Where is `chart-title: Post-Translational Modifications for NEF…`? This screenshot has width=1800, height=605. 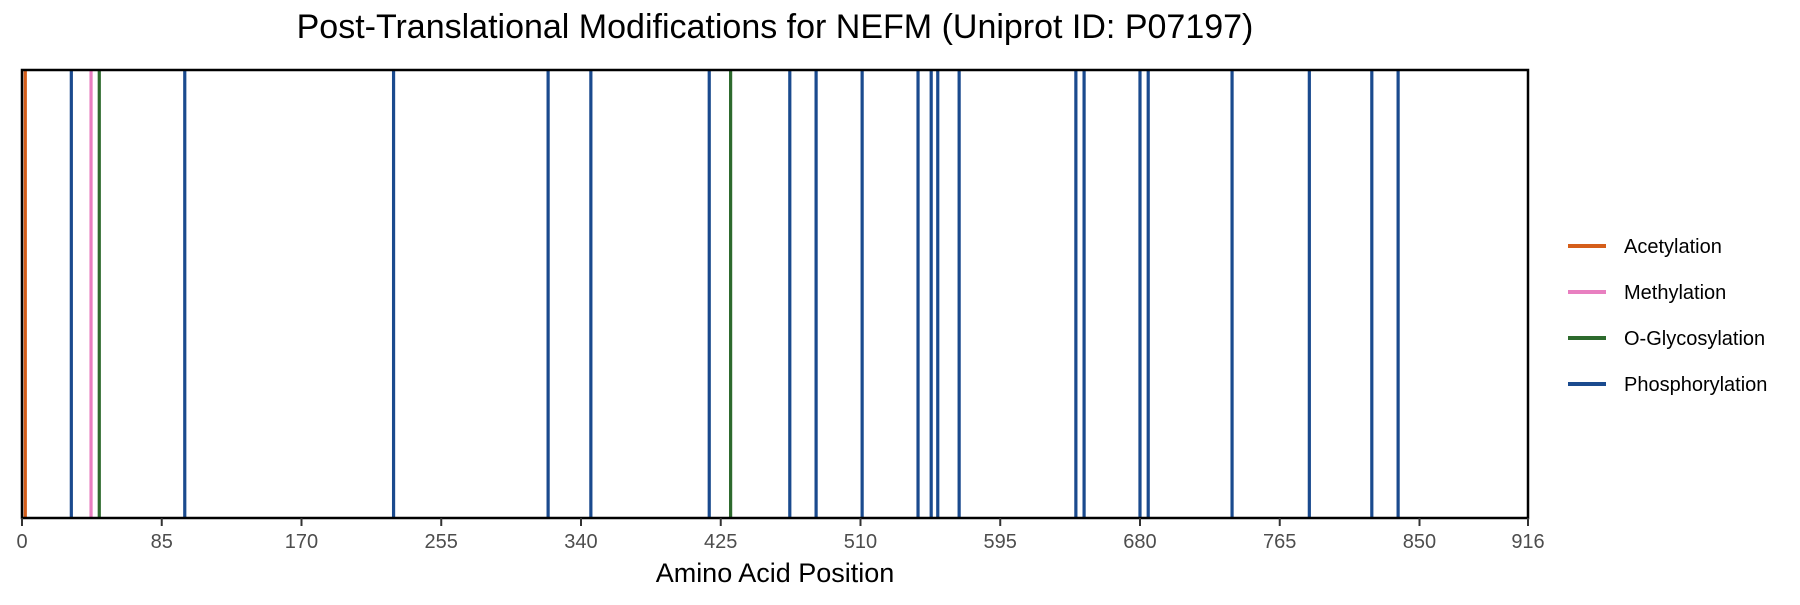 chart-title: Post-Translational Modifications for NEF… is located at coordinates (775, 27).